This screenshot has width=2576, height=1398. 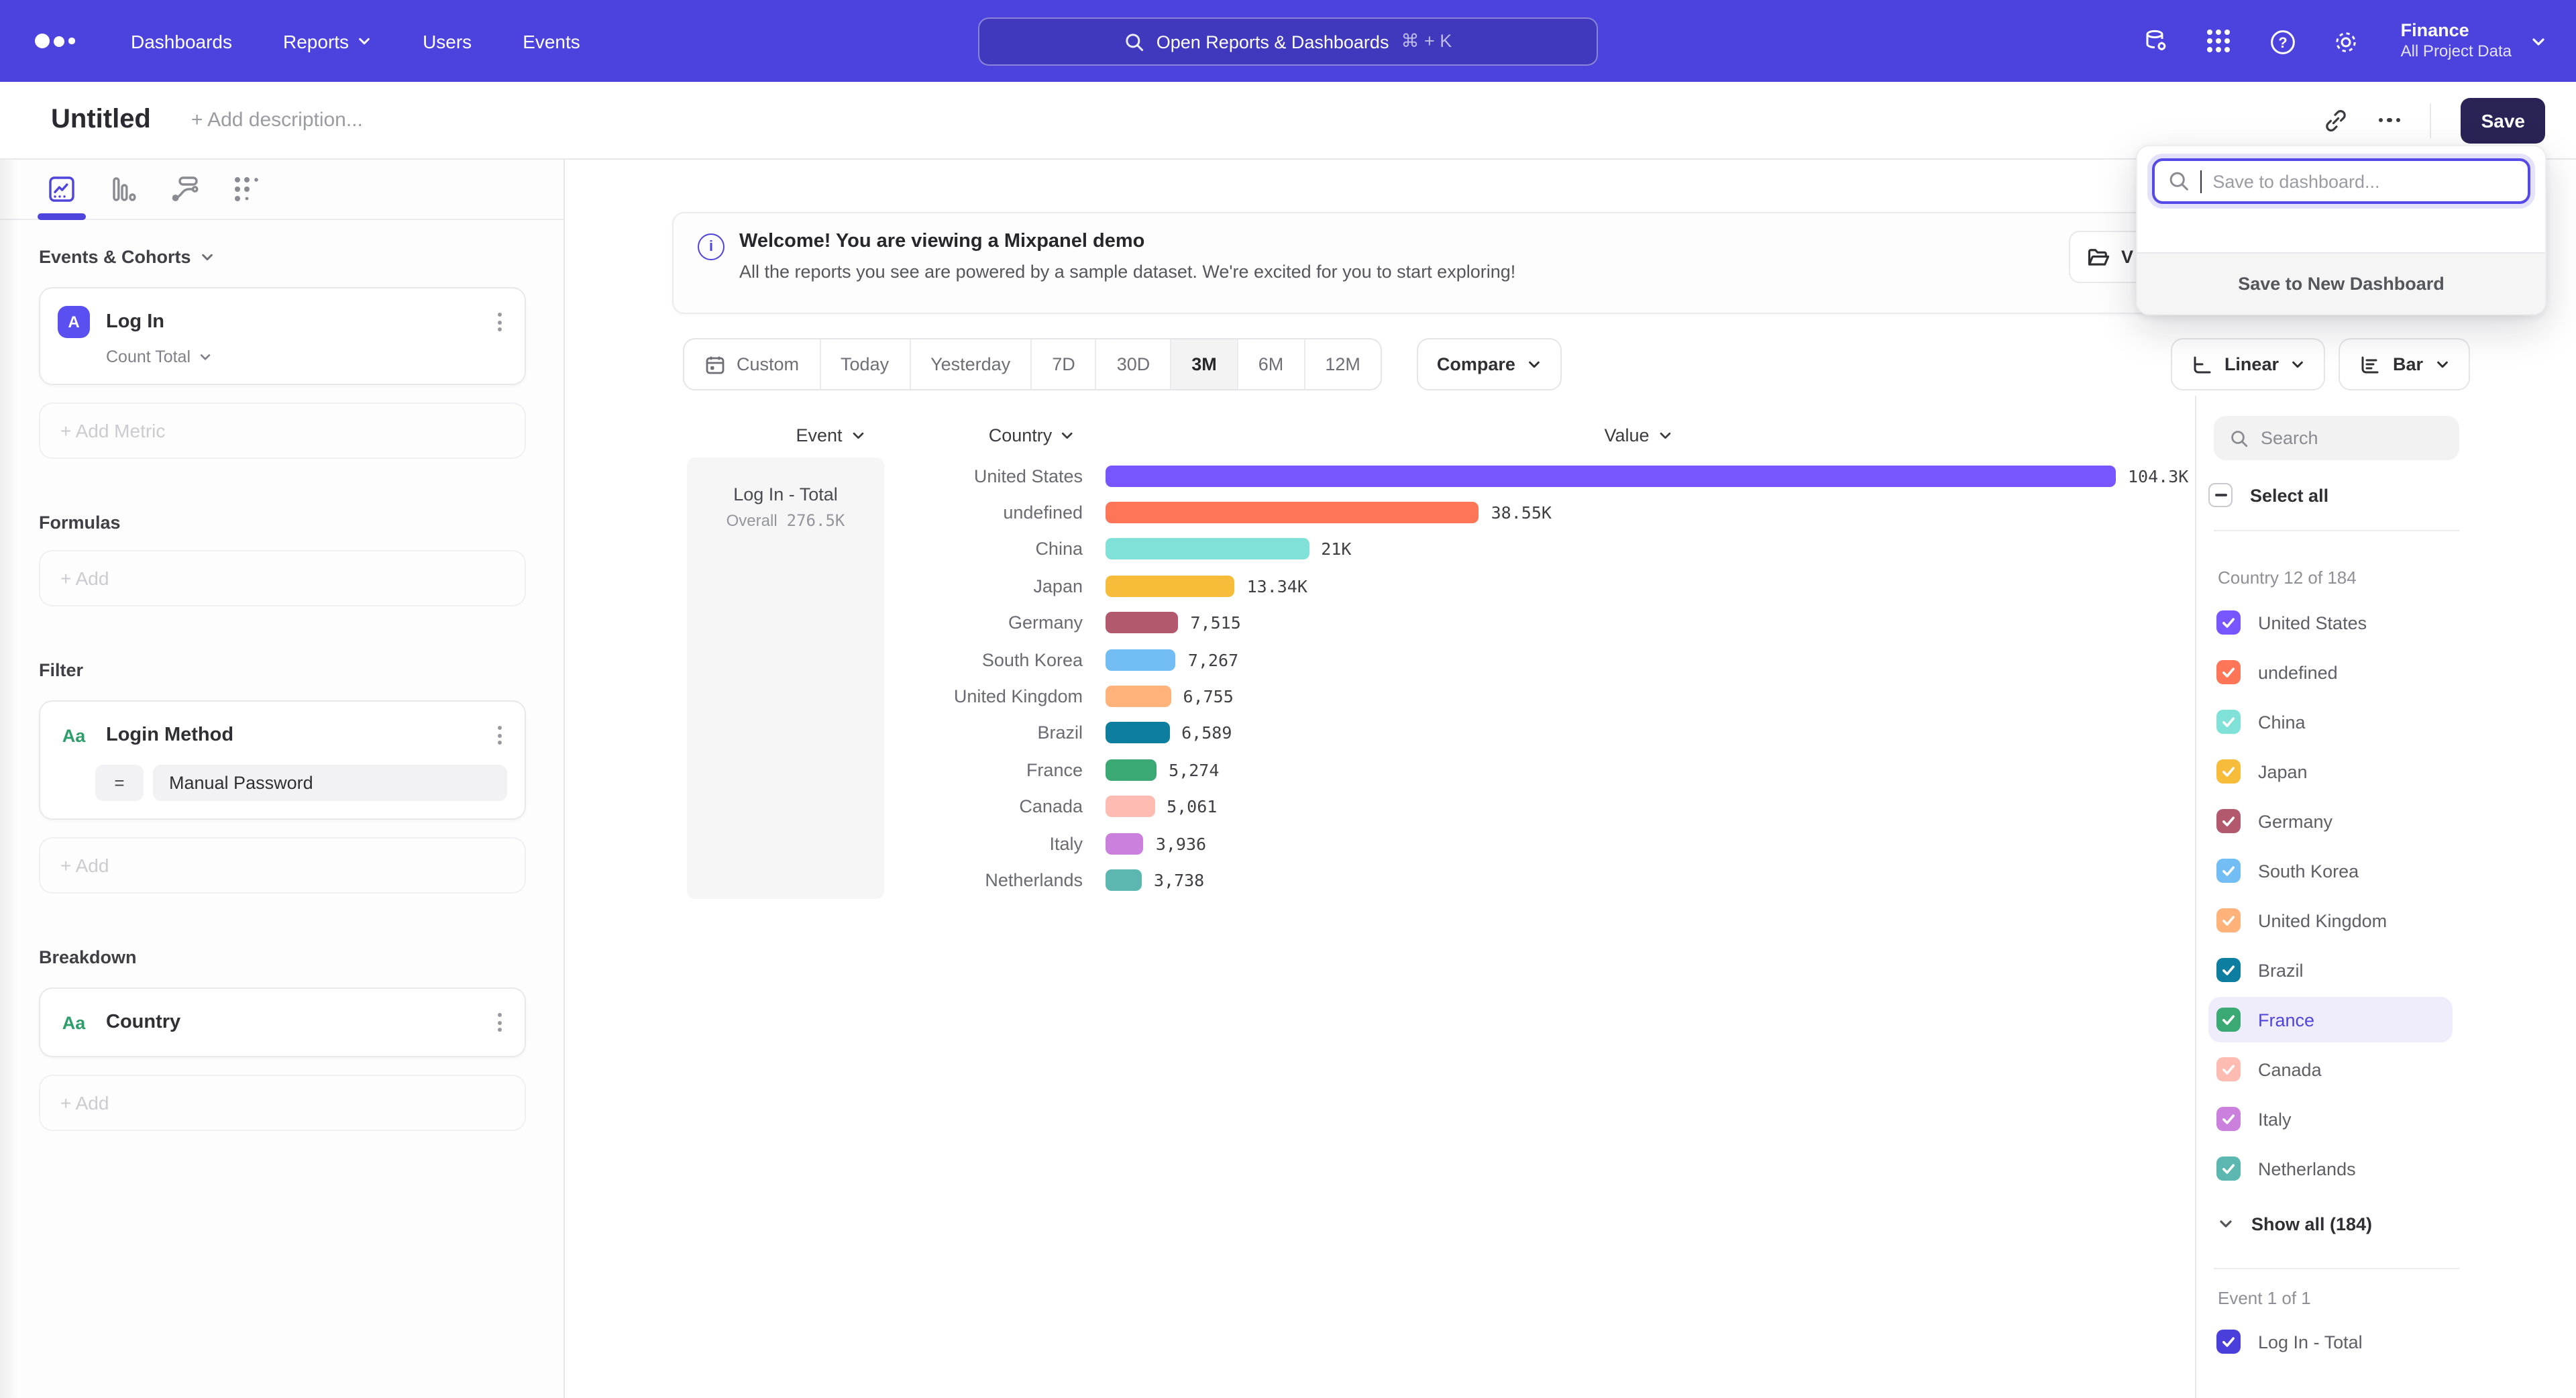 What do you see at coordinates (2330, 821) in the screenshot?
I see `country-filter-row-germany: Germany` at bounding box center [2330, 821].